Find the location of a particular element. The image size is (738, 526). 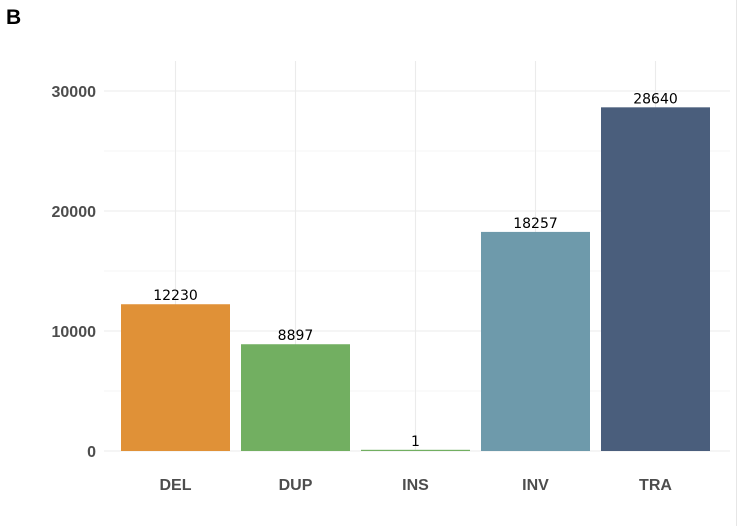

right-border is located at coordinates (736, 263).